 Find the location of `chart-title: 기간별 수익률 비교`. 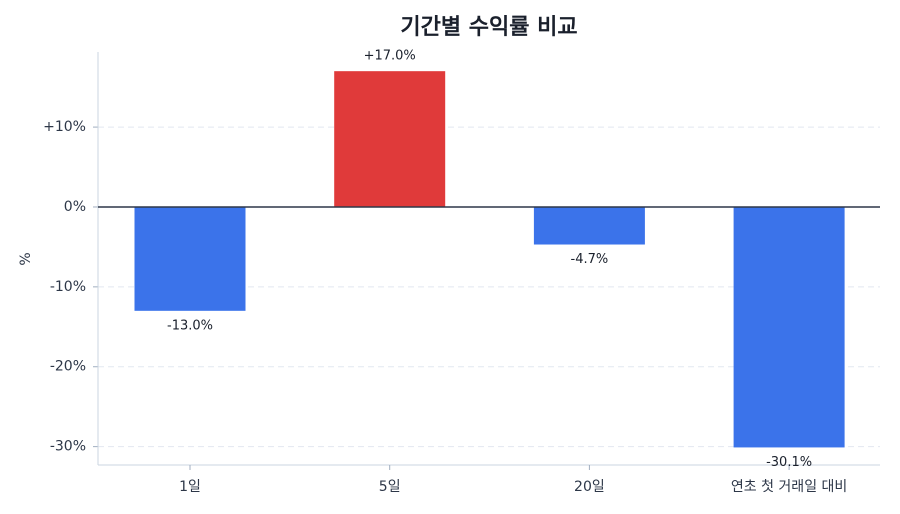

chart-title: 기간별 수익률 비교 is located at coordinates (488, 27).